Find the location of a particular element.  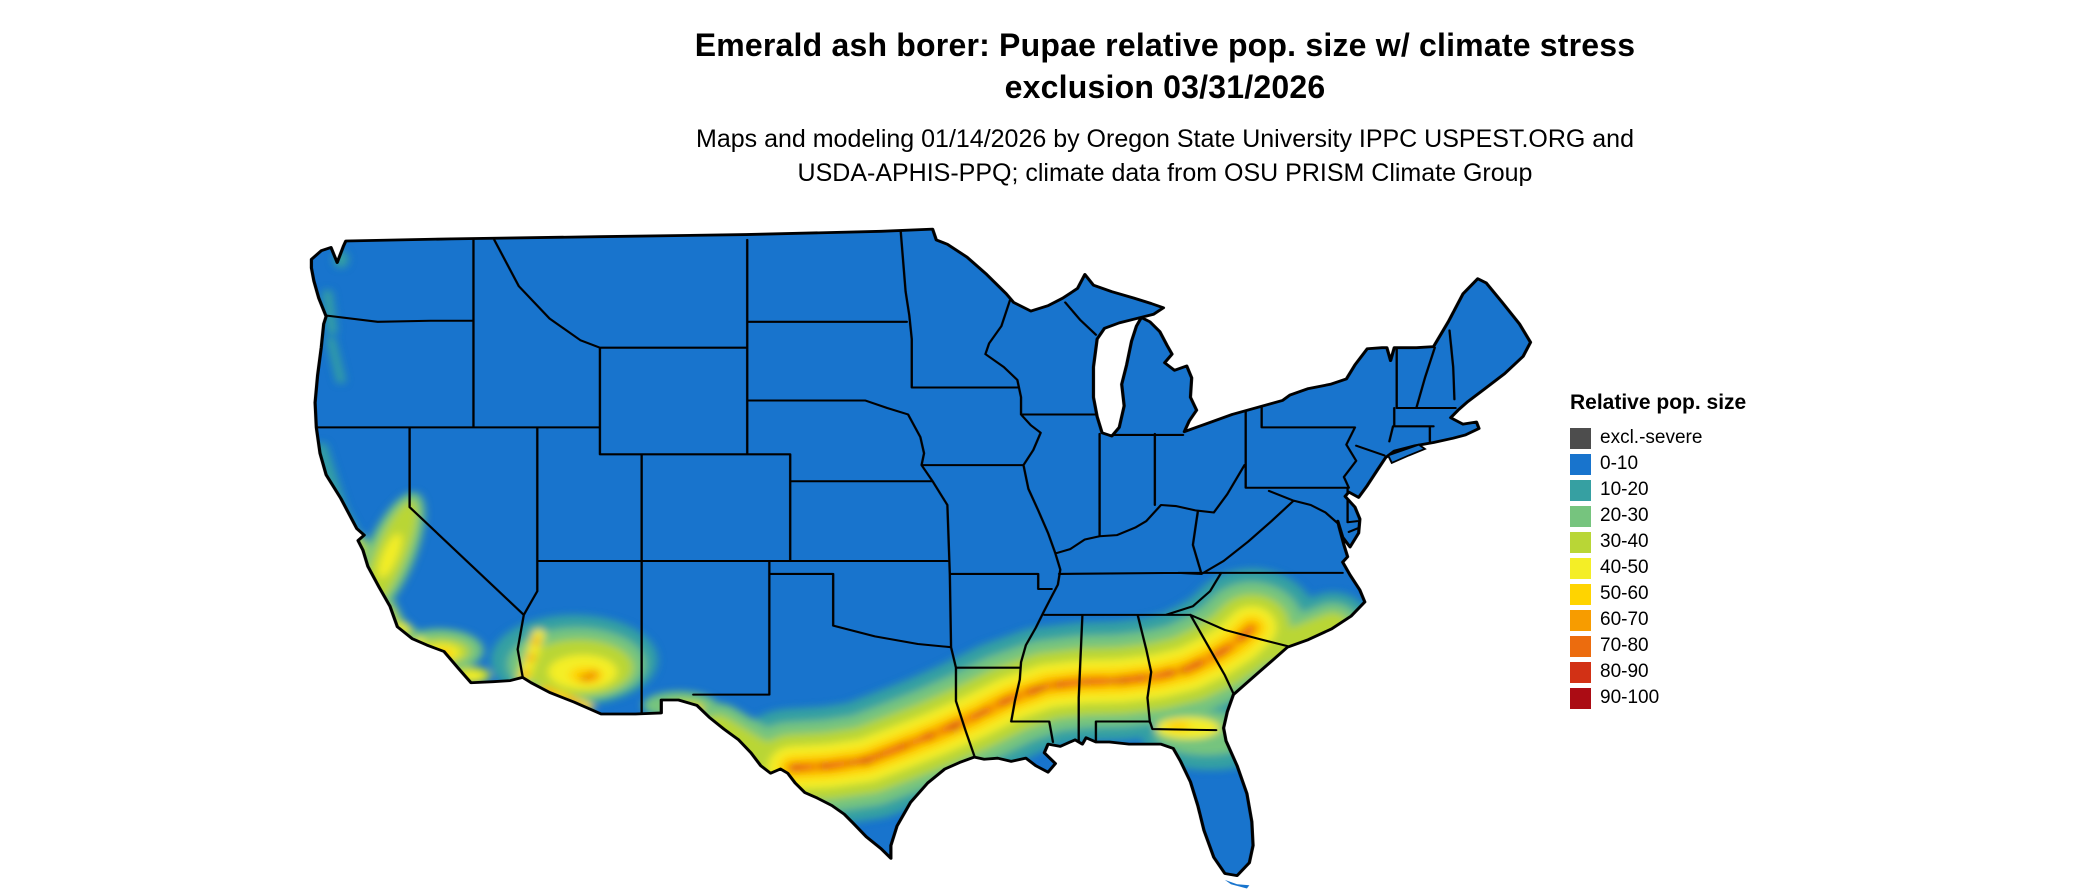

legend-label: 30-40 is located at coordinates (1624, 541).